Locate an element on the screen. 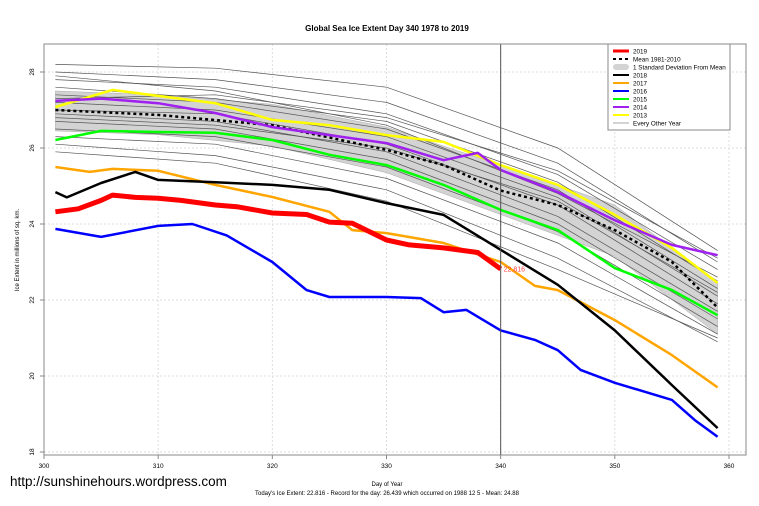  y-tick-label: 26 is located at coordinates (32, 148).